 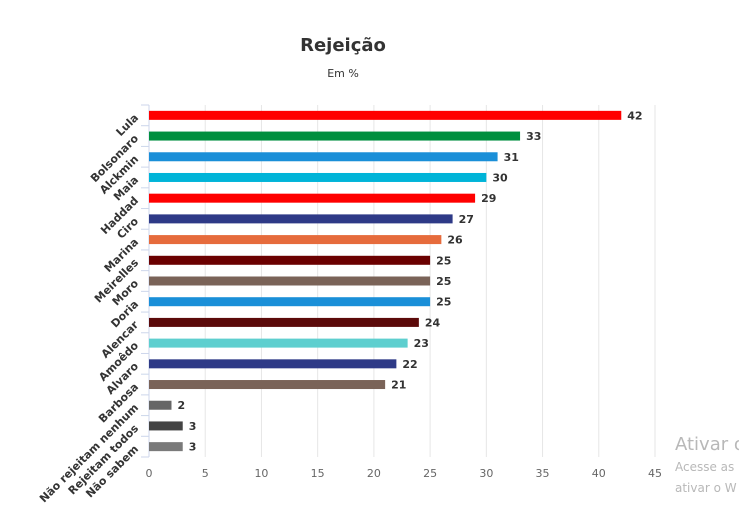 I want to click on x-tick-label: 0, so click(x=149, y=473).